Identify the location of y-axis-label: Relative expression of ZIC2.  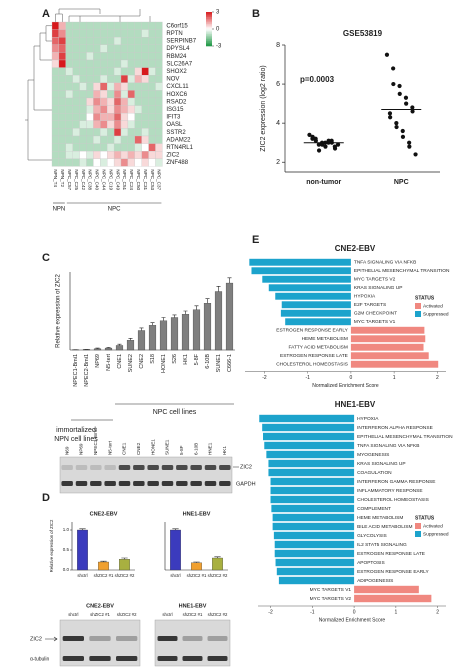
(59, 310).